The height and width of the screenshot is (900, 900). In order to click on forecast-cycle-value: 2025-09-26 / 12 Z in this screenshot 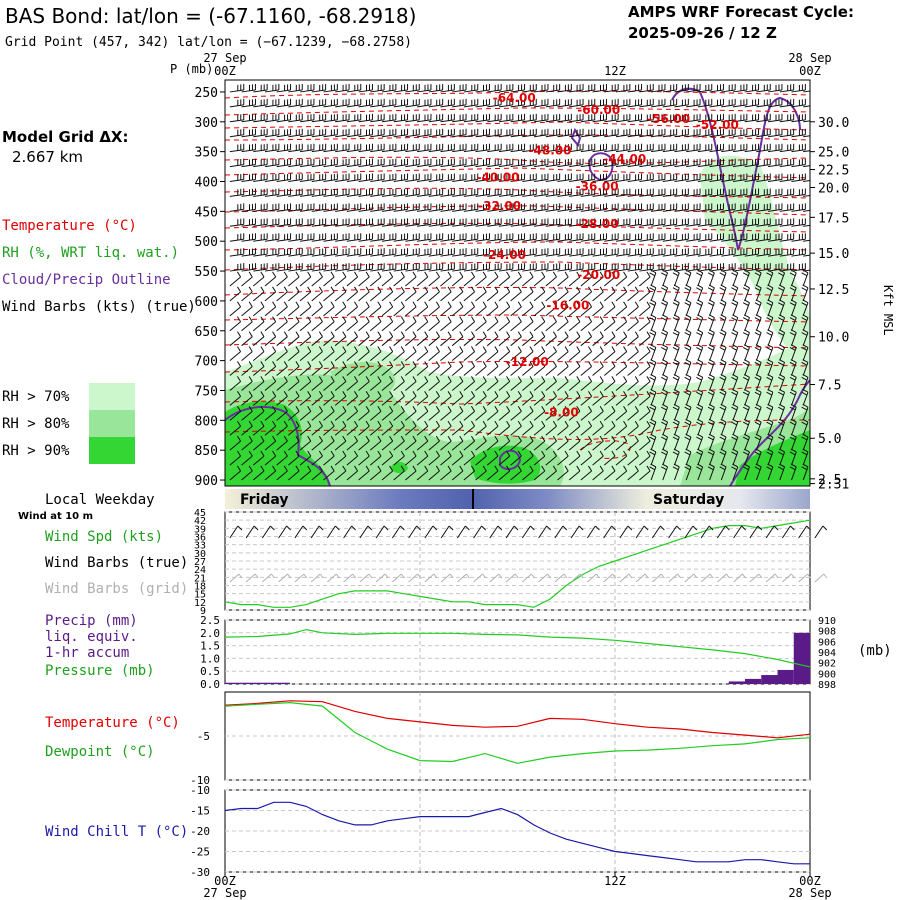, I will do `click(702, 33)`.